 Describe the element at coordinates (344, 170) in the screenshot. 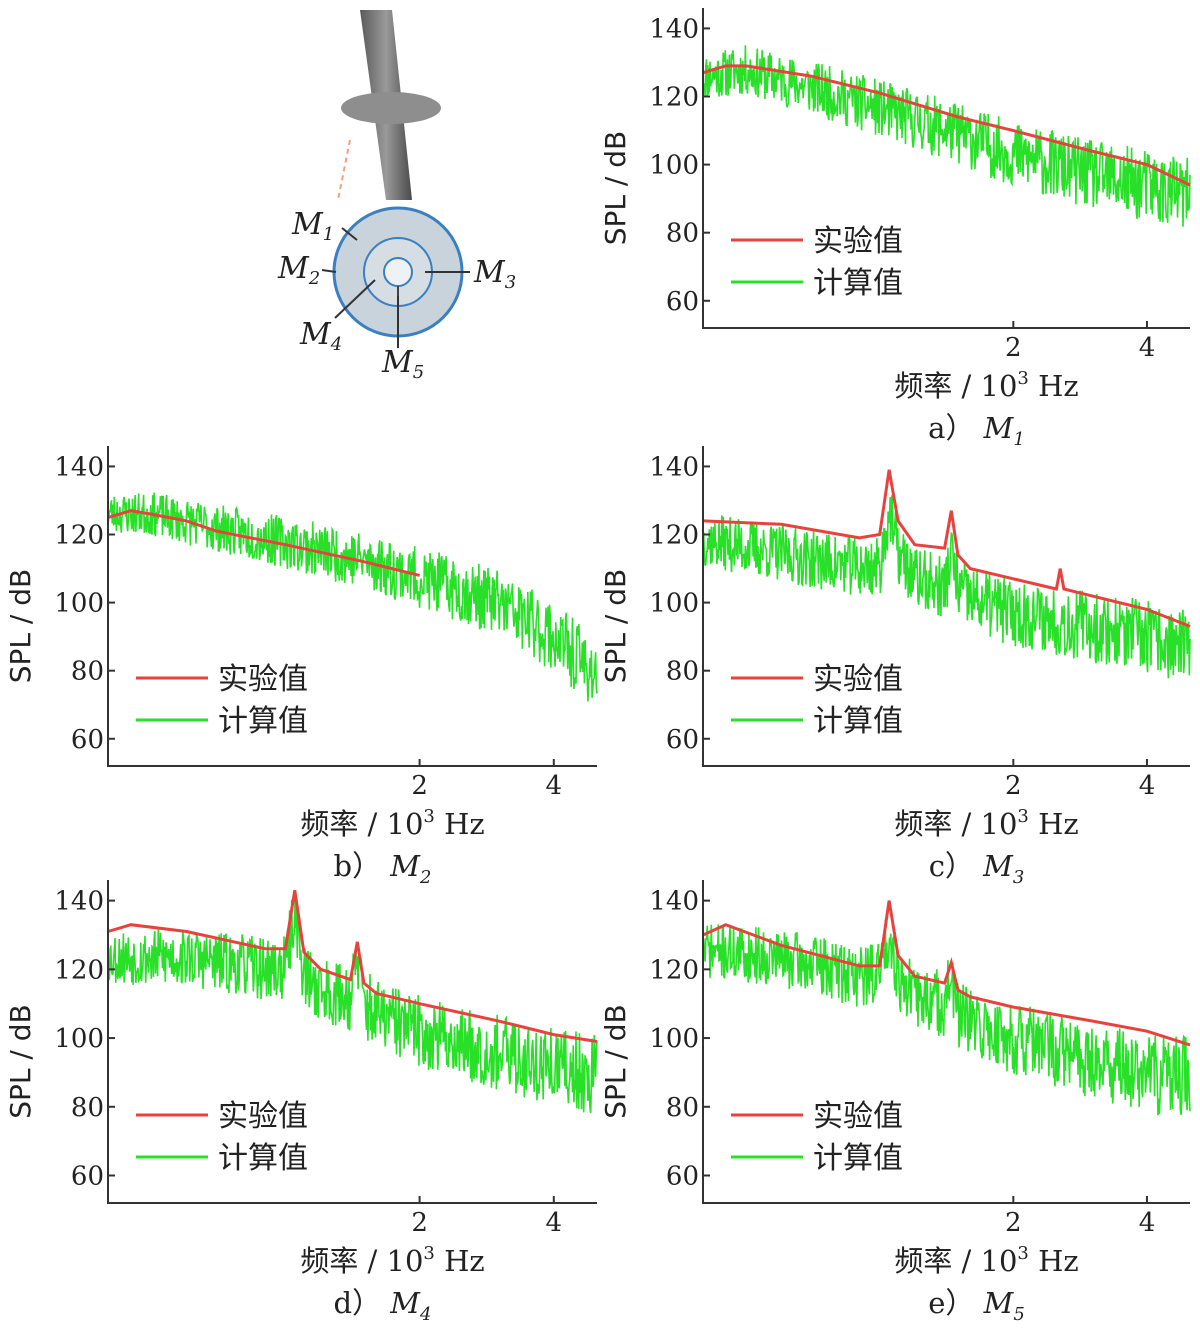

I see `dashed-guide` at that location.